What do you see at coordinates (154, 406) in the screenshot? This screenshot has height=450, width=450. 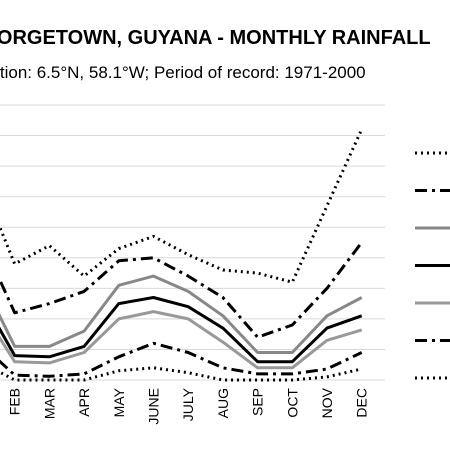 I see `x-tick-label: JUNE` at bounding box center [154, 406].